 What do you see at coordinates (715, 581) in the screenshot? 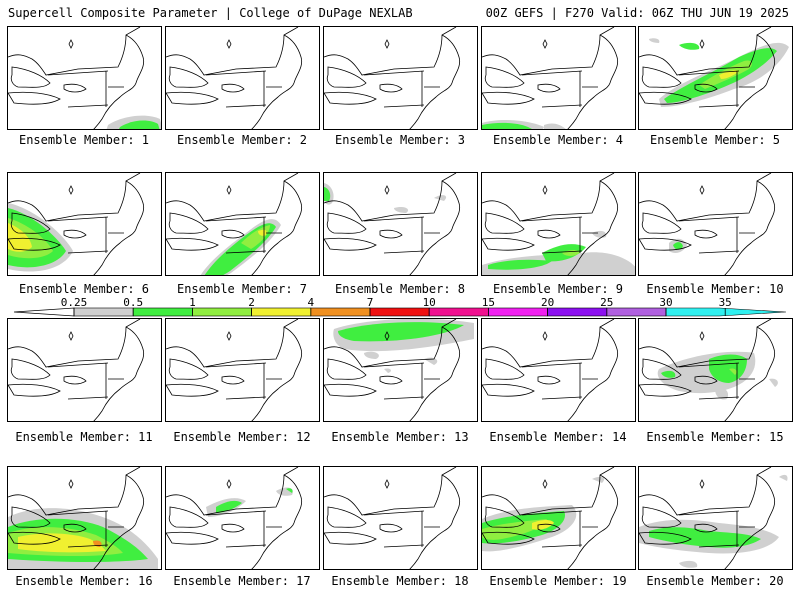
I see `member-label: Ensemble Member: 20` at bounding box center [715, 581].